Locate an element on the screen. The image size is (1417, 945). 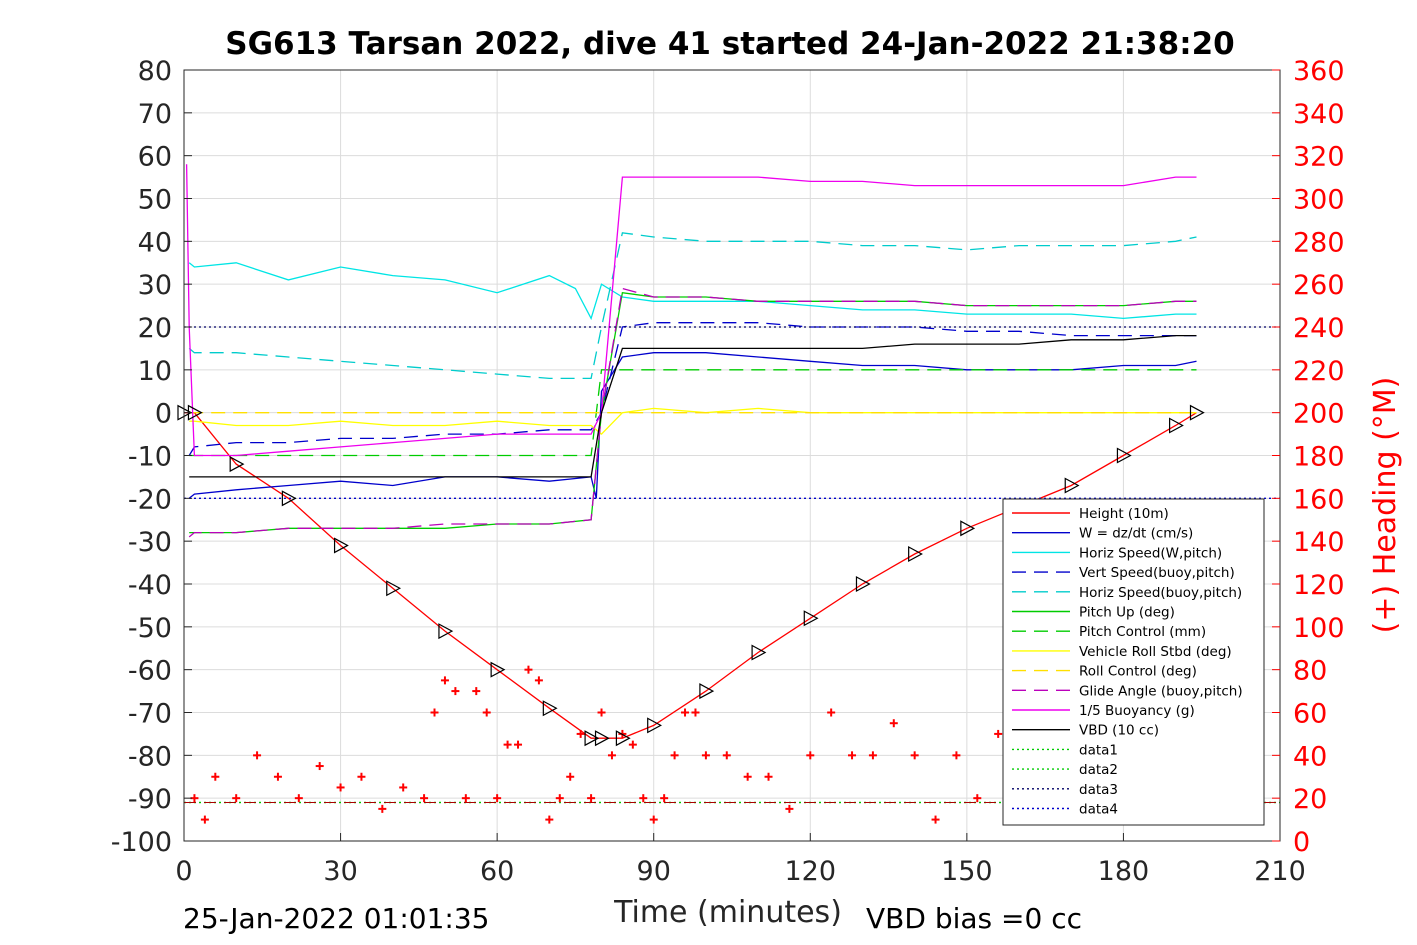
y-tick-label-15: -70 is located at coordinates (150, 714).